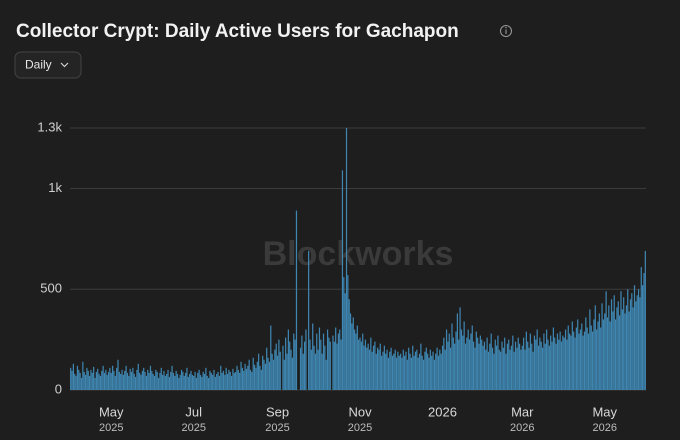 The width and height of the screenshot is (680, 440). I want to click on interval-dropdown: Daily, so click(48, 65).